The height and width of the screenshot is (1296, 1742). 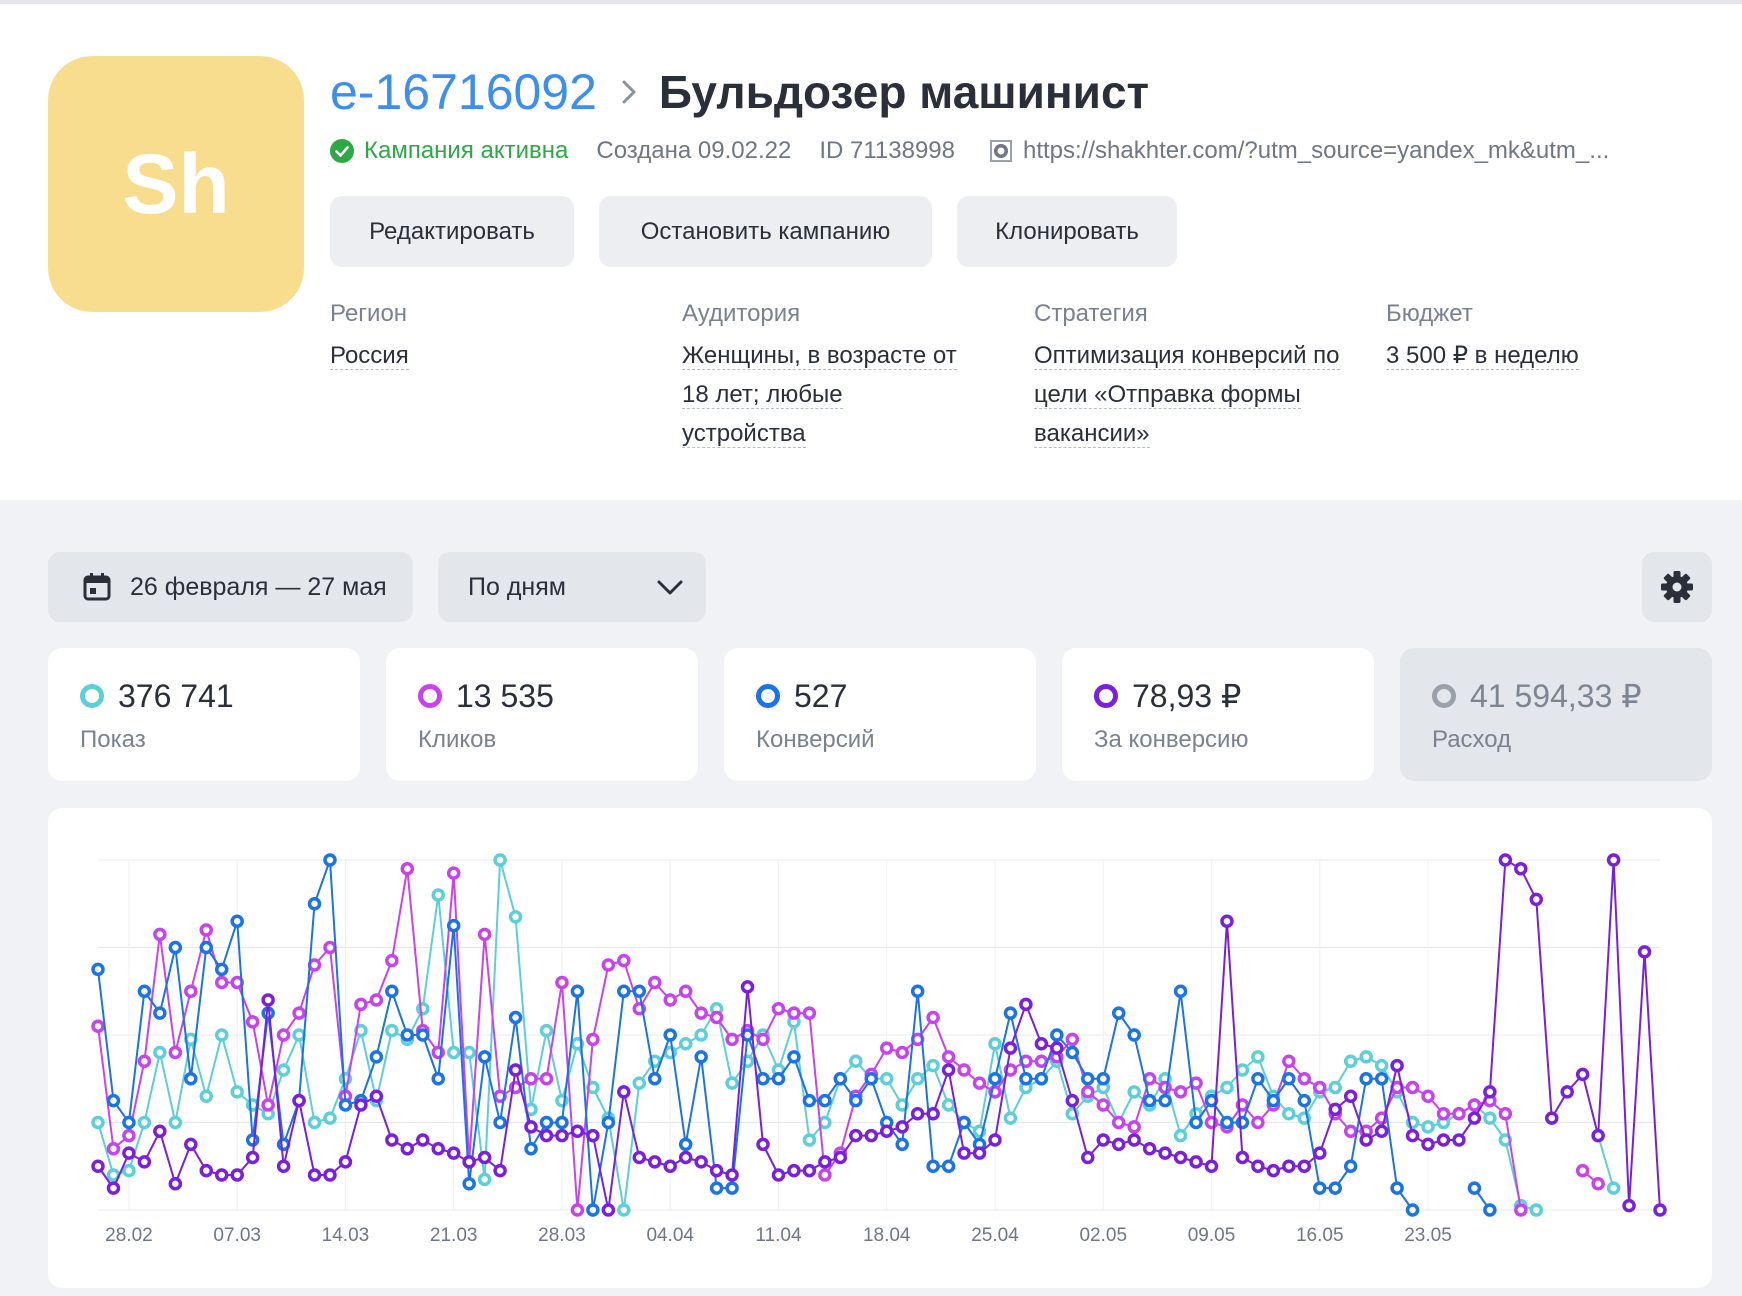 What do you see at coordinates (572, 587) in the screenshot?
I see `grouping-select: По дням` at bounding box center [572, 587].